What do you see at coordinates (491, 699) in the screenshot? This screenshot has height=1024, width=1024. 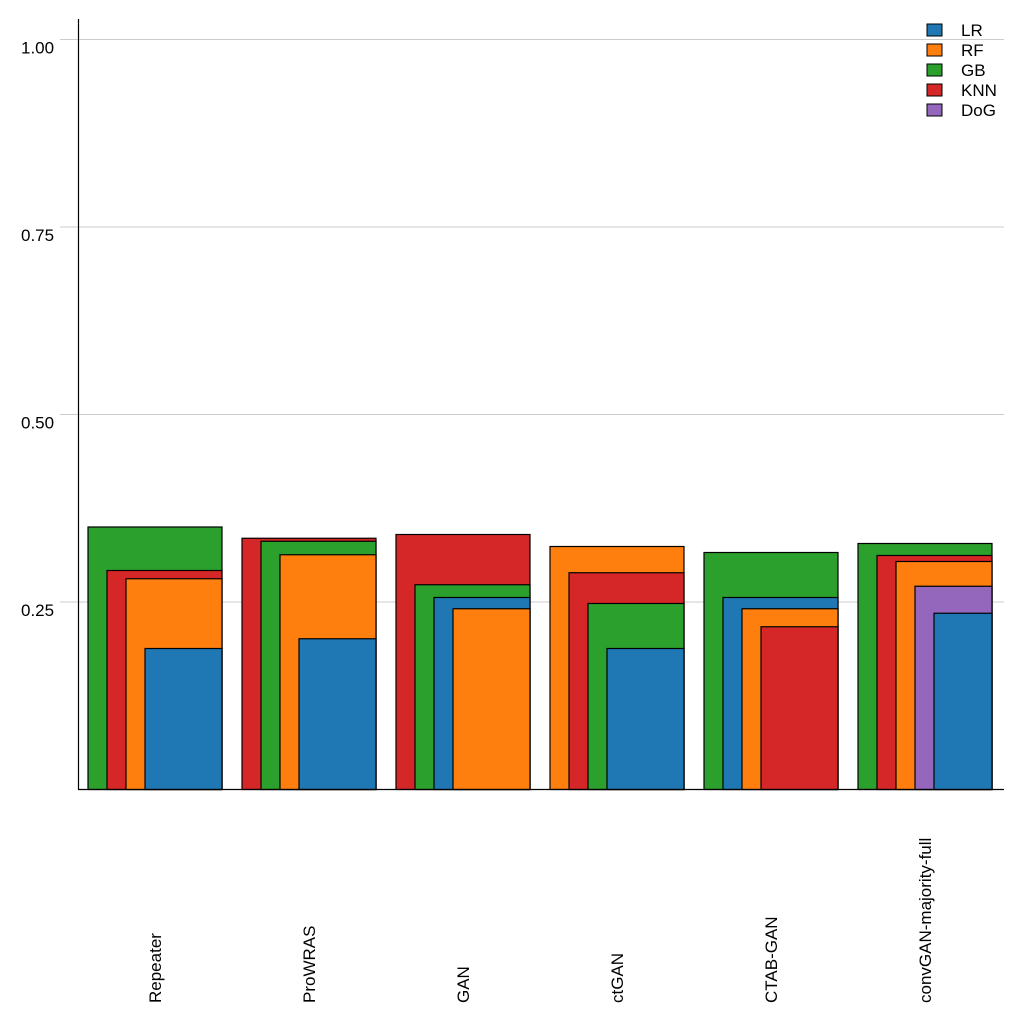 I see `bar-rf-gan` at bounding box center [491, 699].